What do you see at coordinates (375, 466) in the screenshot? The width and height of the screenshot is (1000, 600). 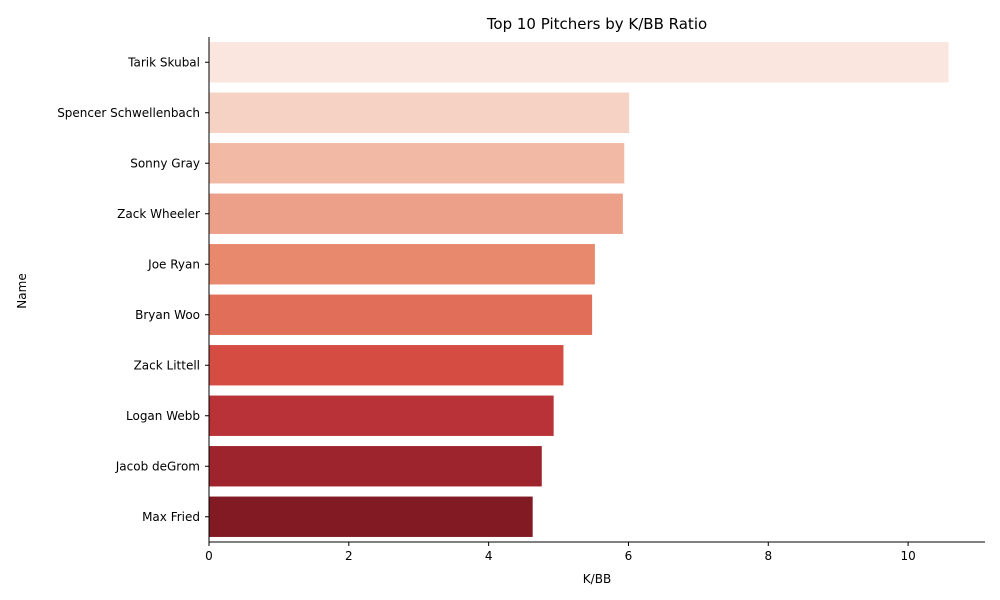 I see `bar-jacob-degrom` at bounding box center [375, 466].